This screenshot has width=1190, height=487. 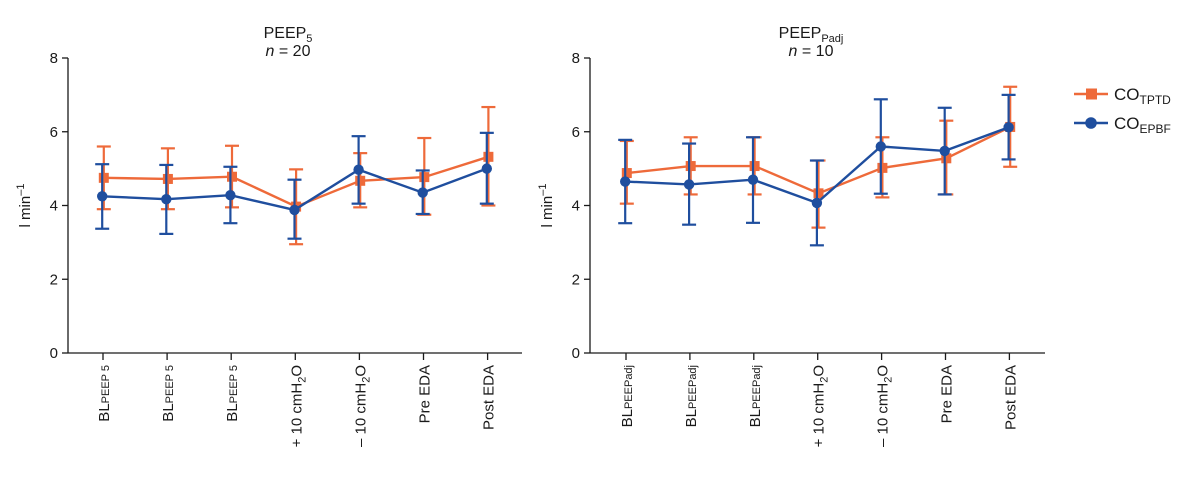 What do you see at coordinates (1142, 125) in the screenshot?
I see `legend-label: COEPBF` at bounding box center [1142, 125].